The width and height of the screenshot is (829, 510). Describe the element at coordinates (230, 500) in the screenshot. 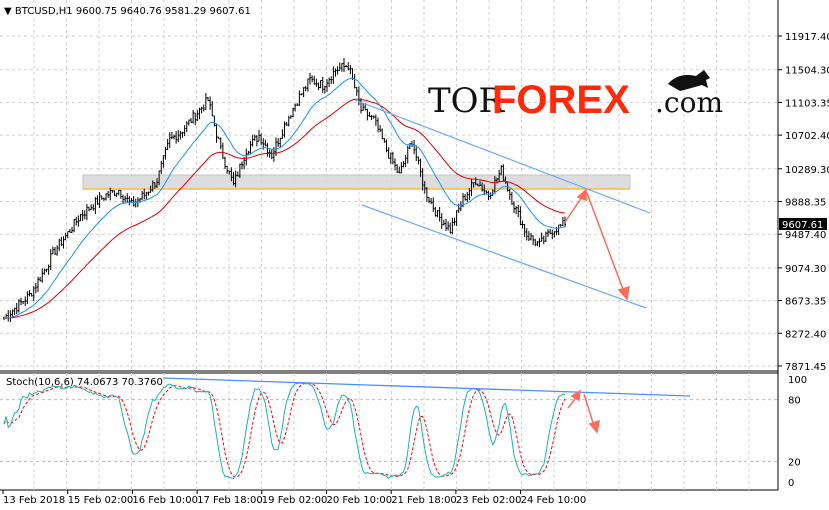

I see `time-tick-label: 17 Feb 18:00` at that location.